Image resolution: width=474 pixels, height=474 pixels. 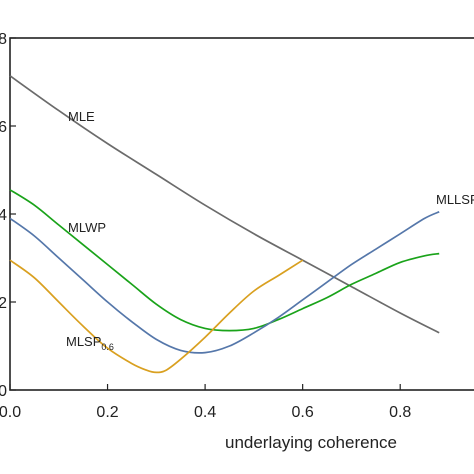 What do you see at coordinates (87, 227) in the screenshot?
I see `series-label-mlwp: MLWP` at bounding box center [87, 227].